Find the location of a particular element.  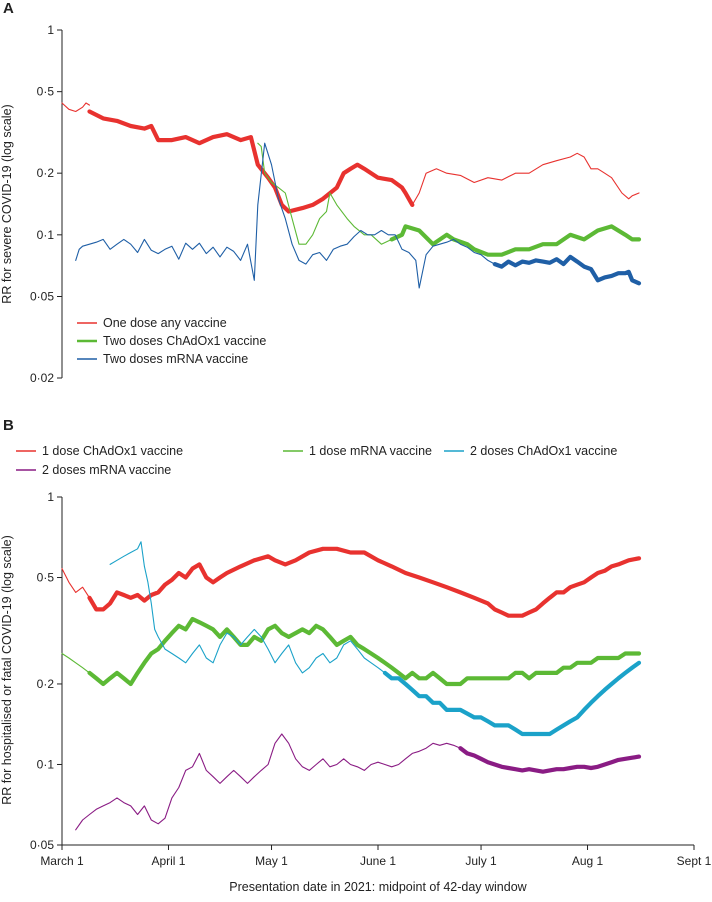

panel-a-letter: A is located at coordinates (8, 8).